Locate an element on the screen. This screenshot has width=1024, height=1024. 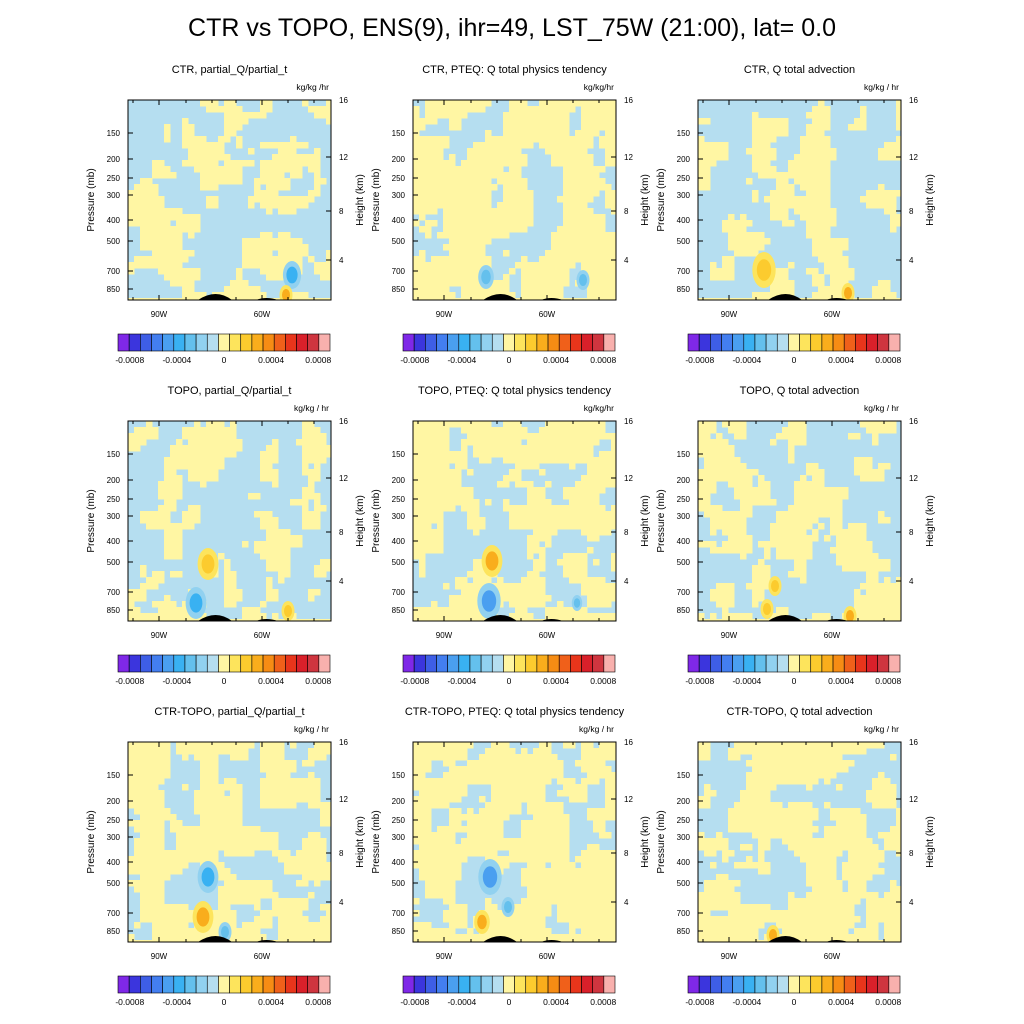
contour-feature is located at coordinates (848, 293).